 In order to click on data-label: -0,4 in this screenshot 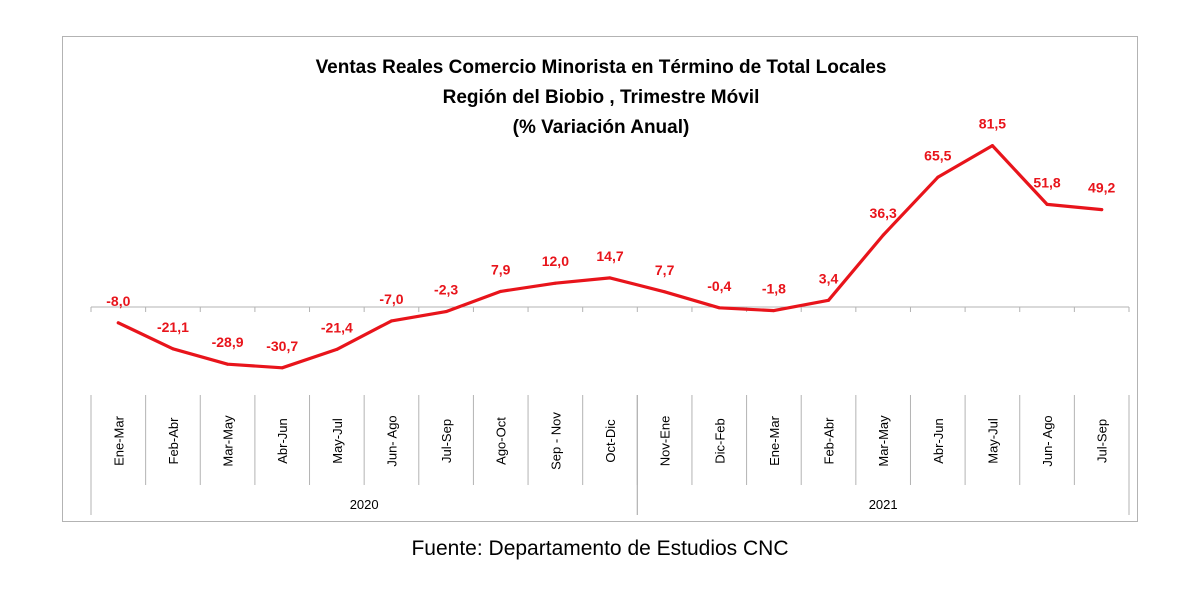, I will do `click(719, 286)`.